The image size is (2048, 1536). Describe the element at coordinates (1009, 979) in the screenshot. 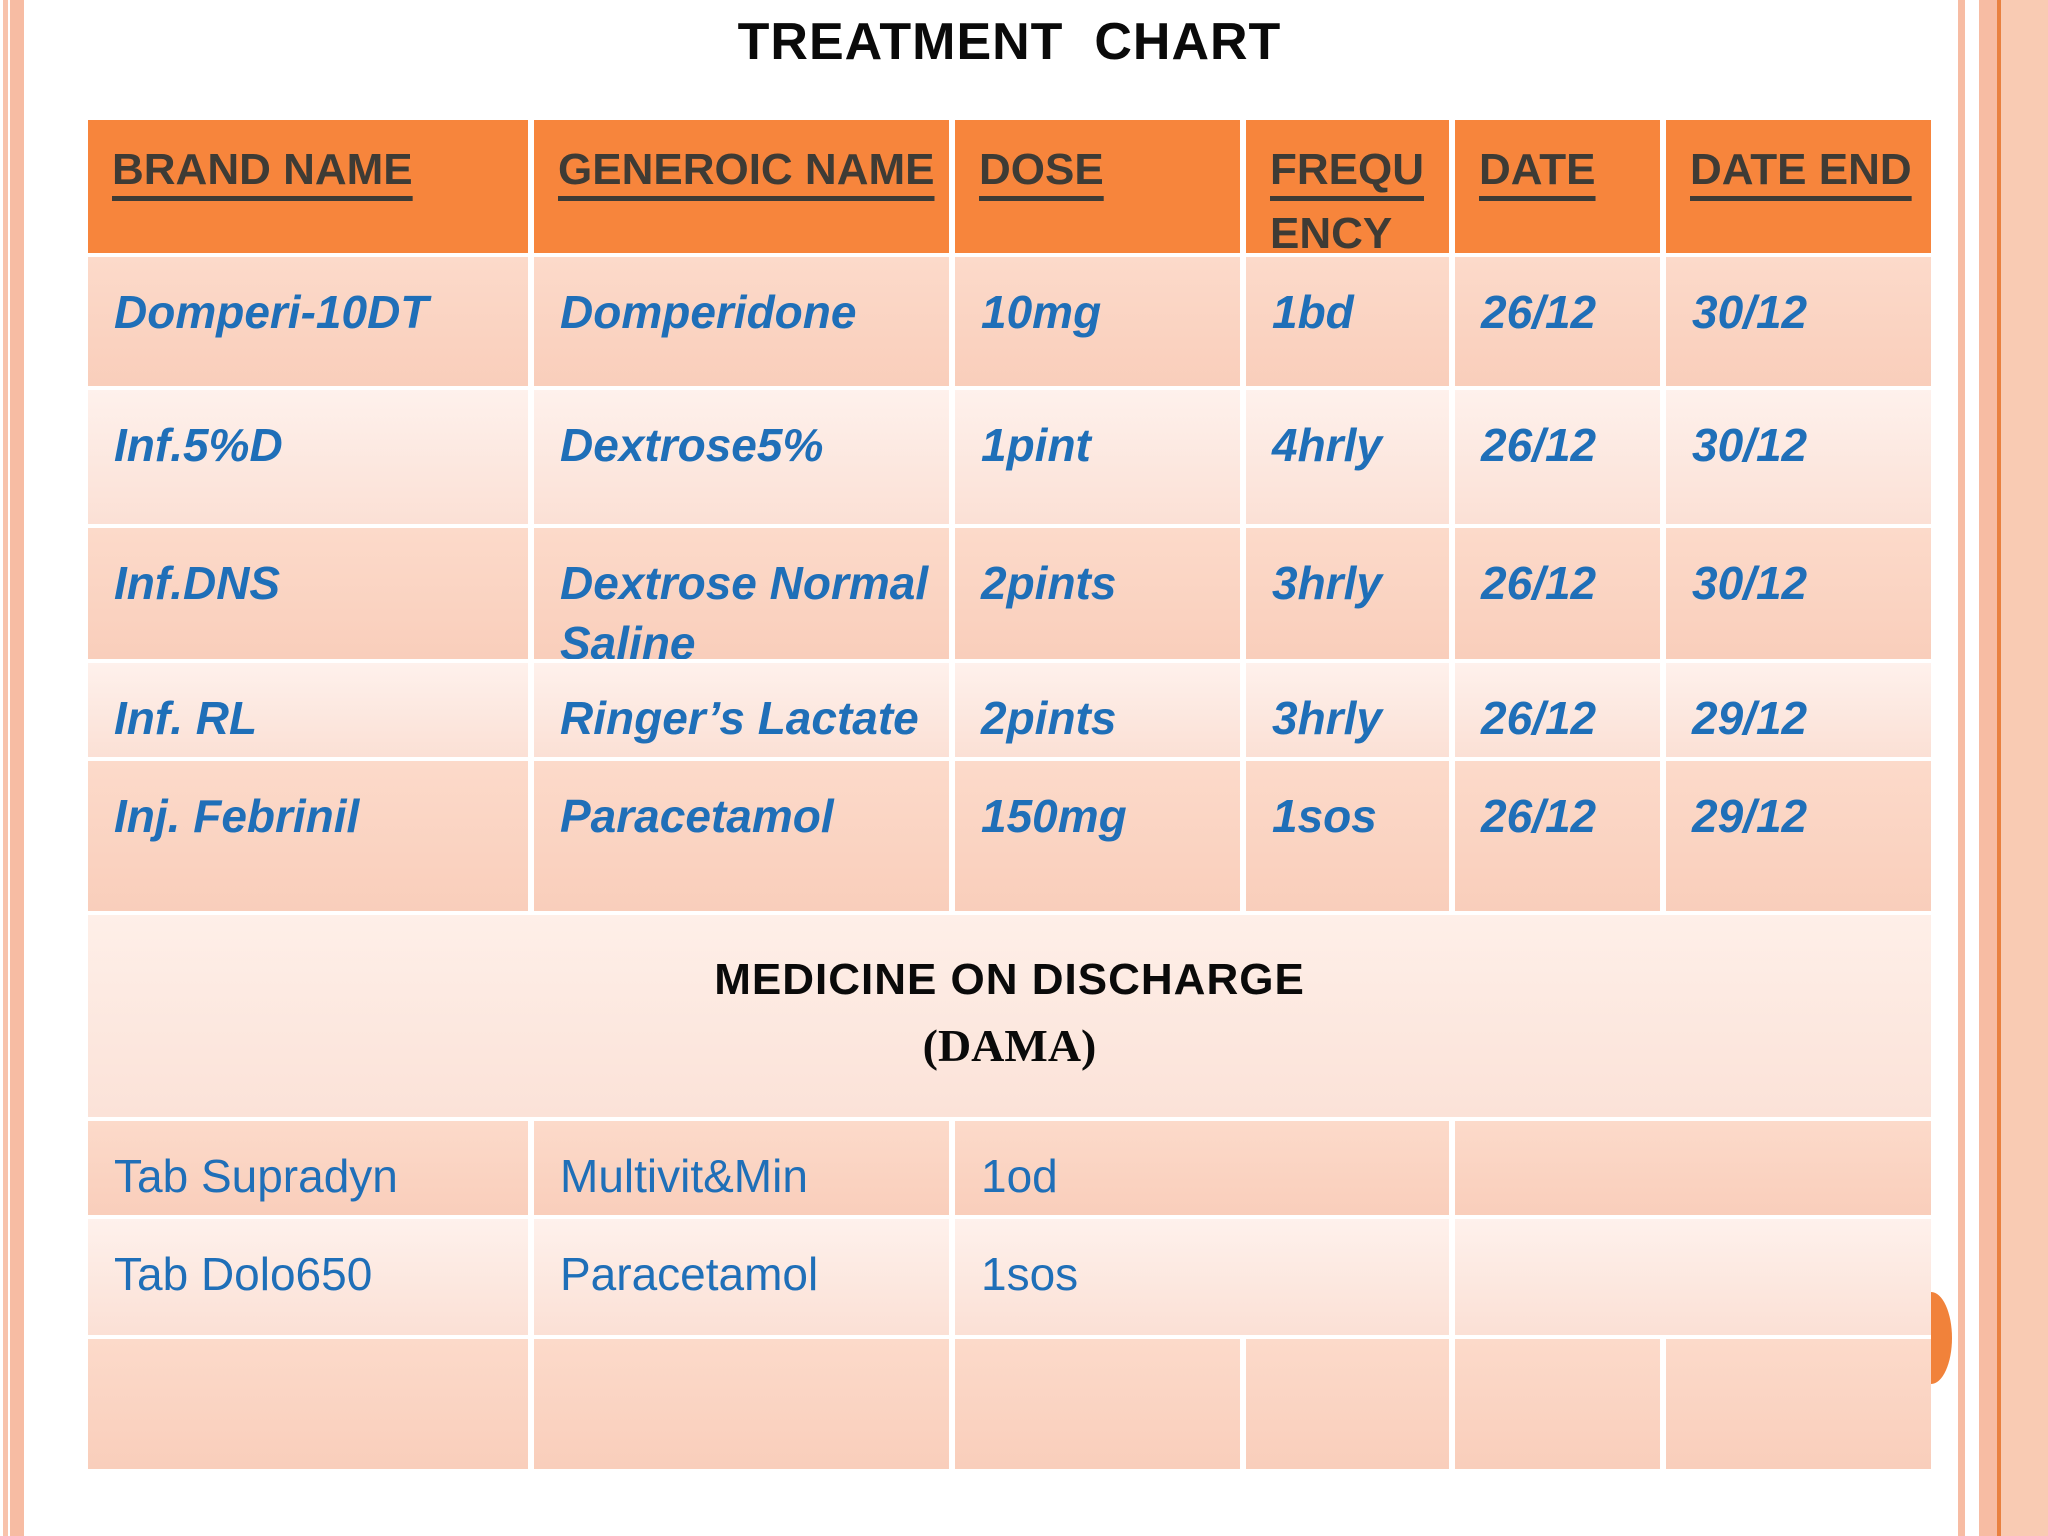

I see `discharge-section-heading: MEDICINE ON DISCHARGE` at that location.